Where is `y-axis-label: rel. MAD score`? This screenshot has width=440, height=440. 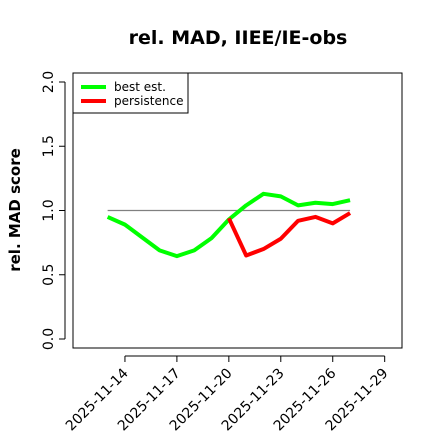 y-axis-label: rel. MAD score is located at coordinates (15, 210).